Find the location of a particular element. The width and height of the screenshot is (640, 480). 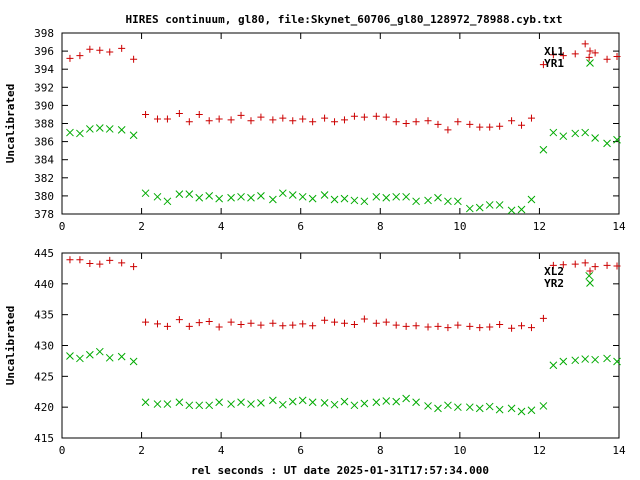

legend-marker-xl1 is located at coordinates (590, 51).